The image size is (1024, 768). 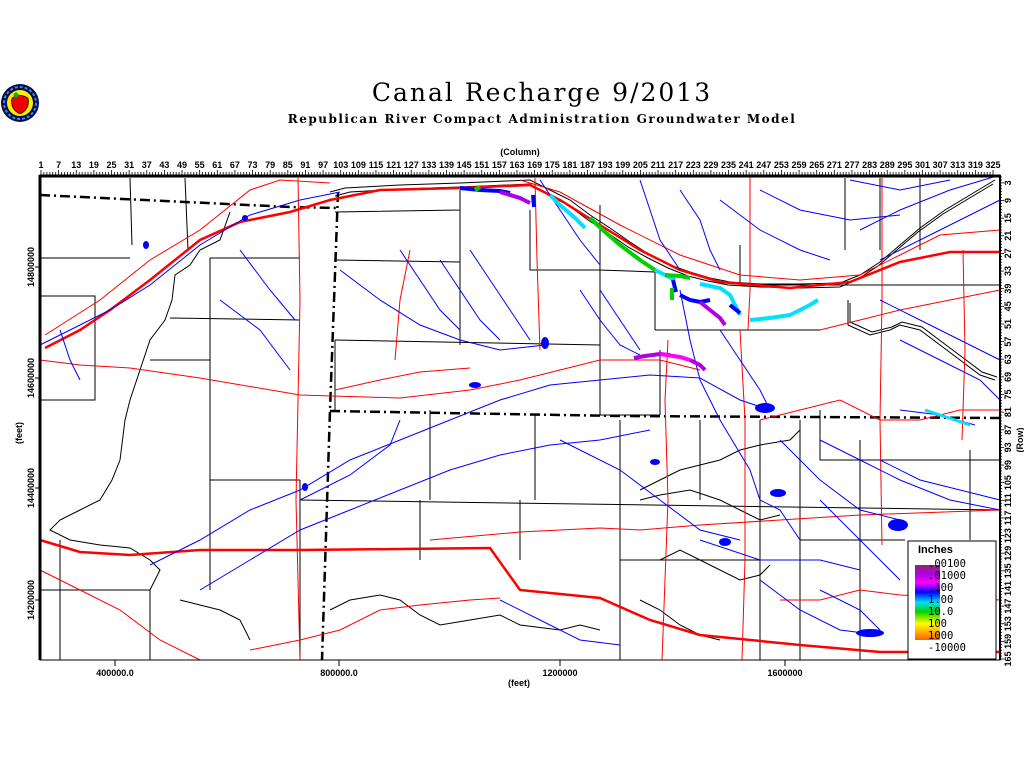 I want to click on column-tick-label: 13, so click(x=76, y=165).